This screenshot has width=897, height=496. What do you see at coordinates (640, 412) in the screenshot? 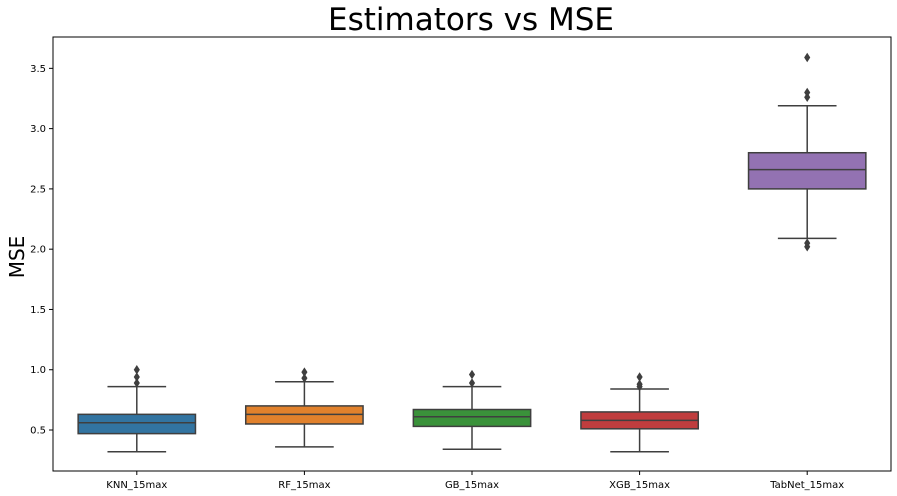
I see `box-group-xgb-15max` at bounding box center [640, 412].